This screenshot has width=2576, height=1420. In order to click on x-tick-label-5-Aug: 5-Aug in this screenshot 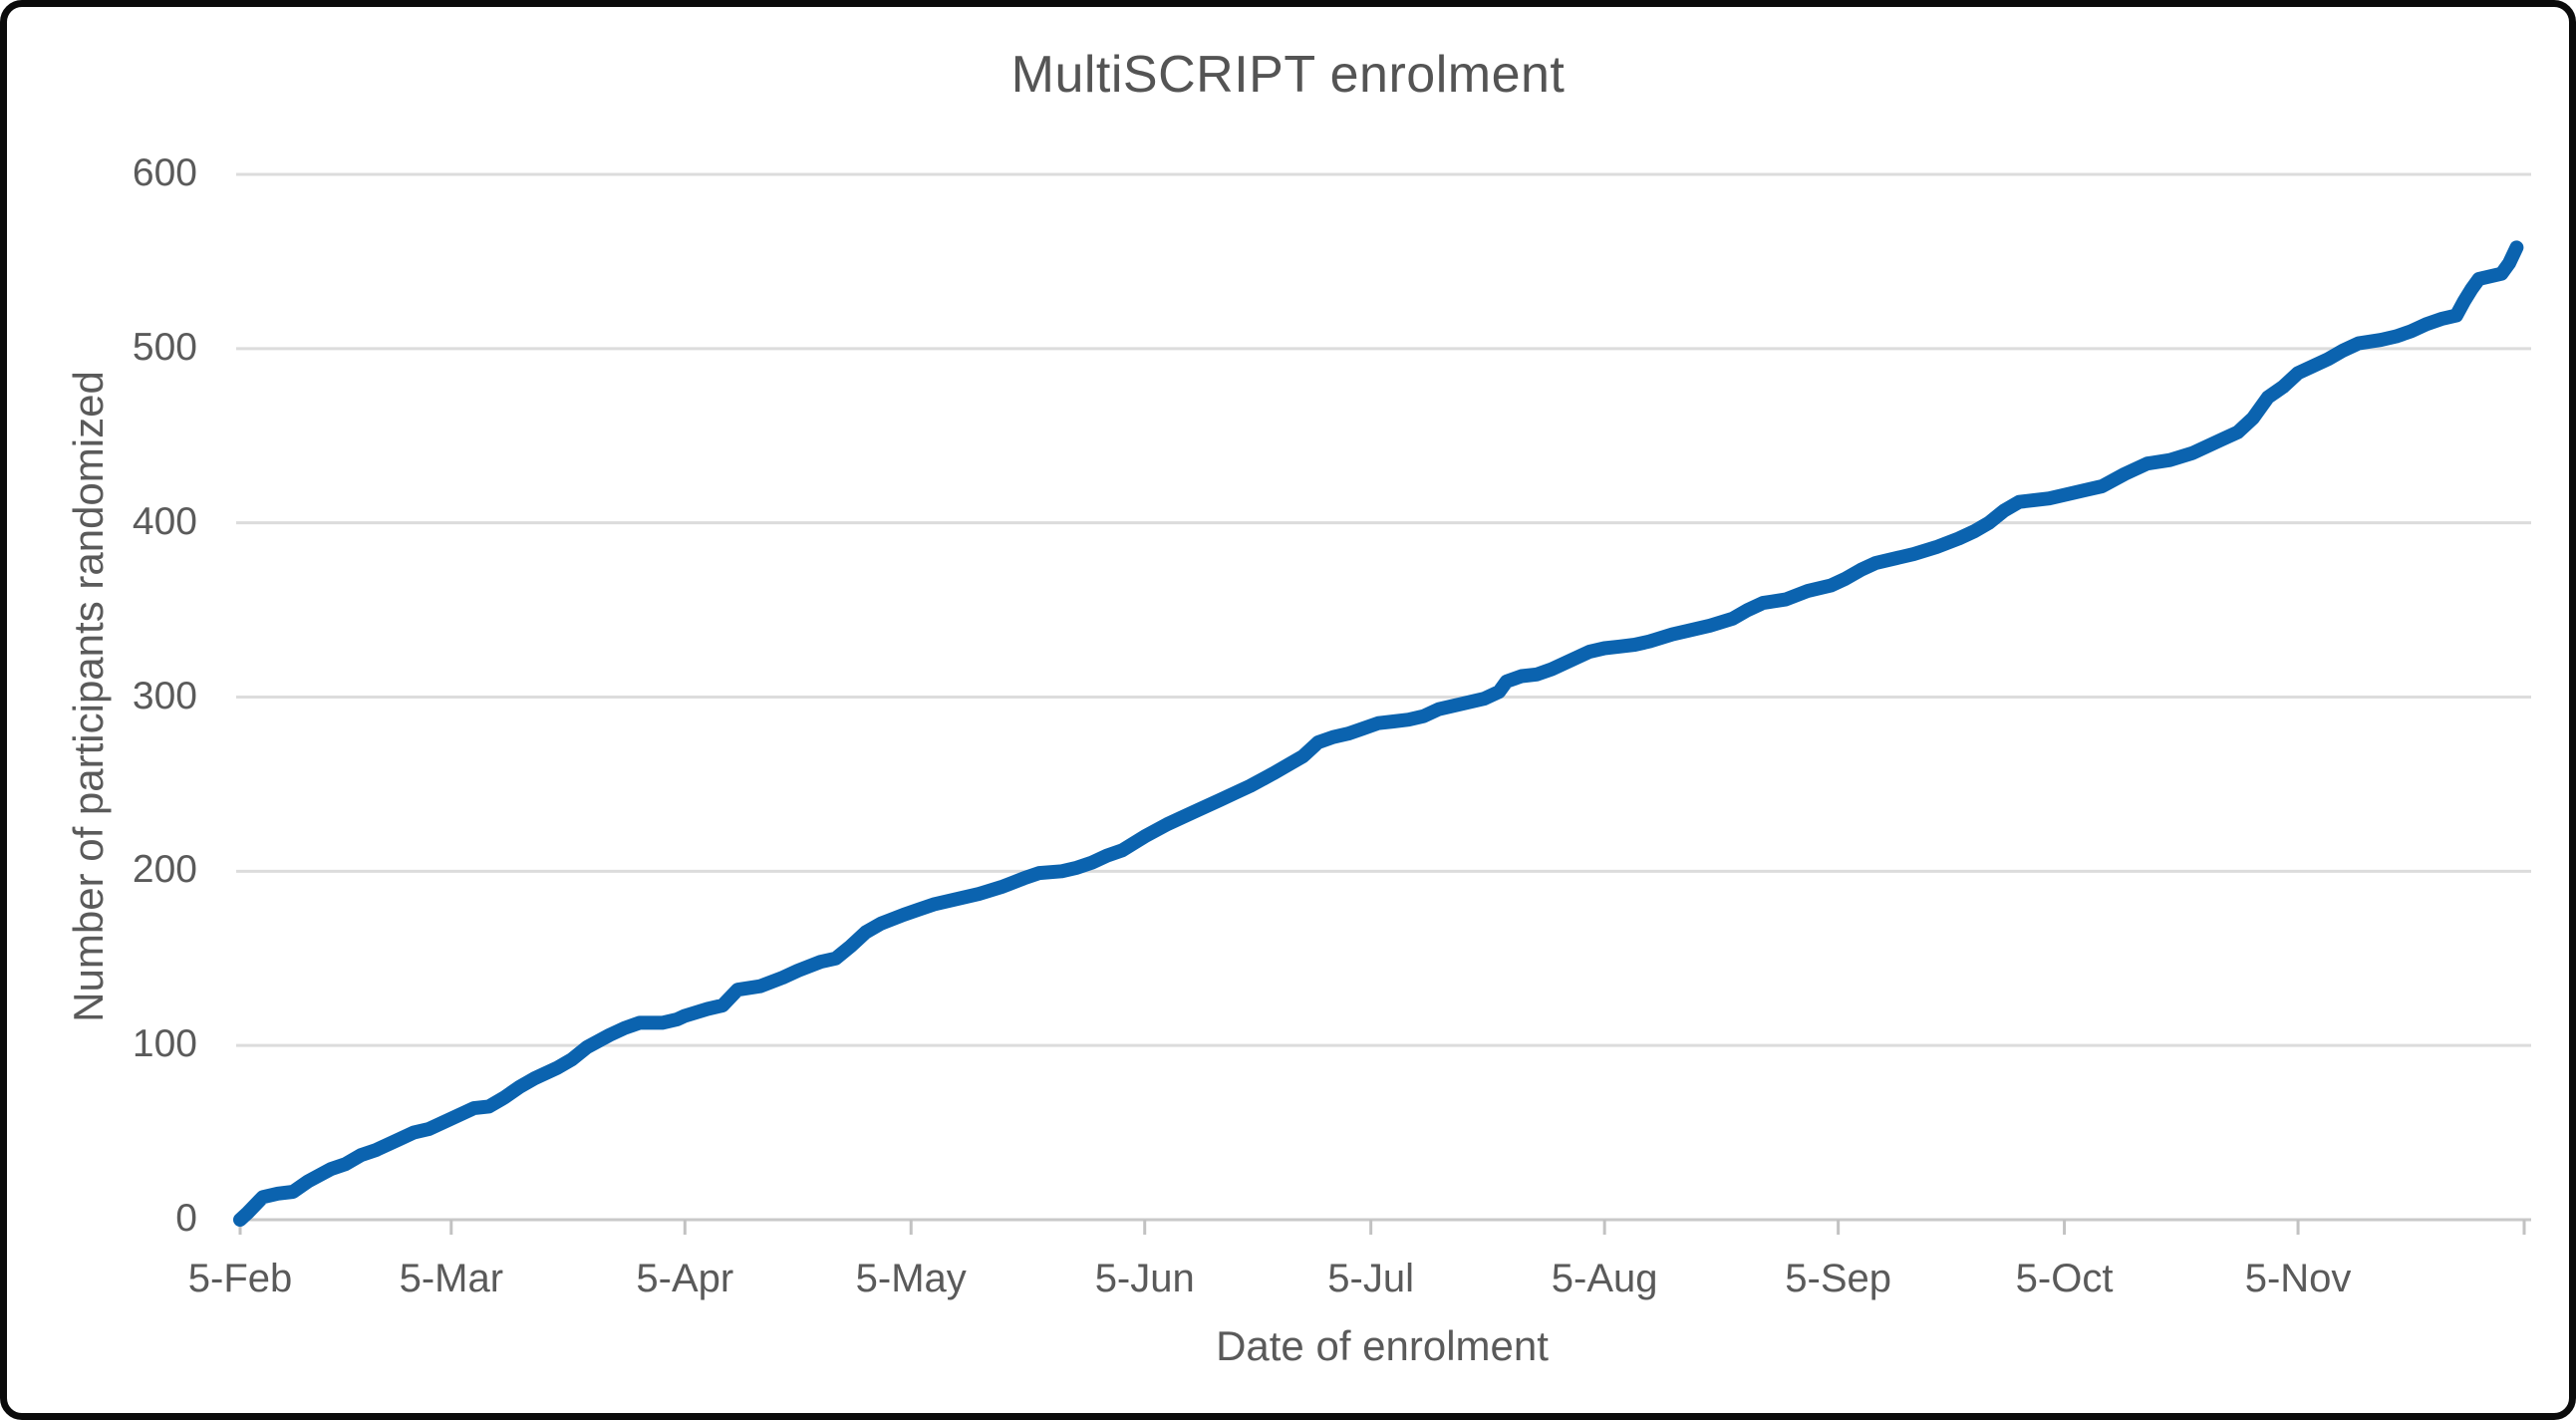, I will do `click(1604, 1279)`.